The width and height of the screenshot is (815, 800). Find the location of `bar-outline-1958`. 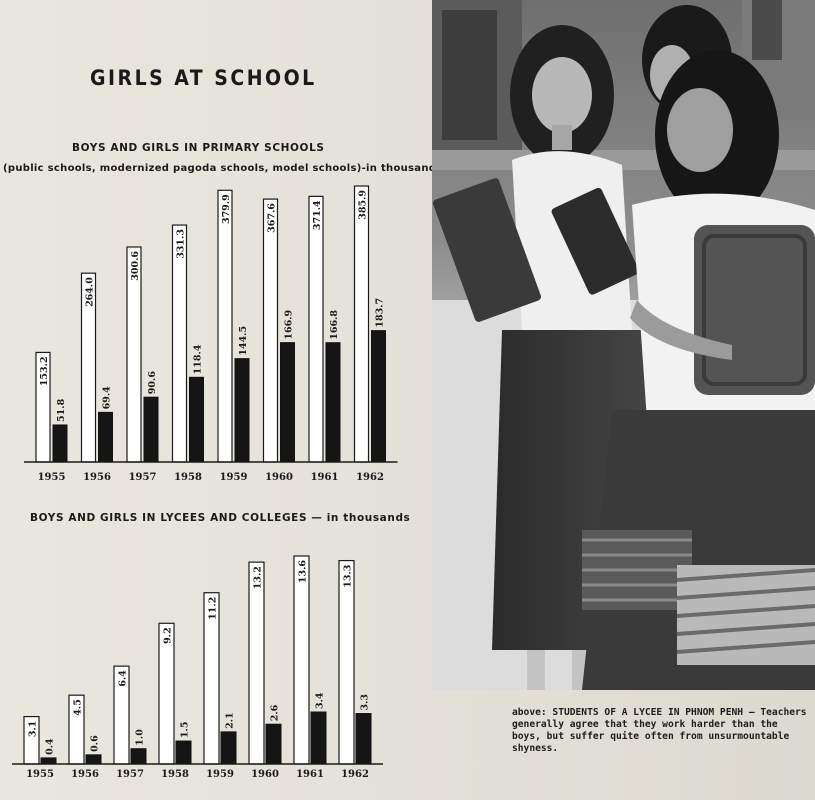

bar-outline-1958 is located at coordinates (179, 343).